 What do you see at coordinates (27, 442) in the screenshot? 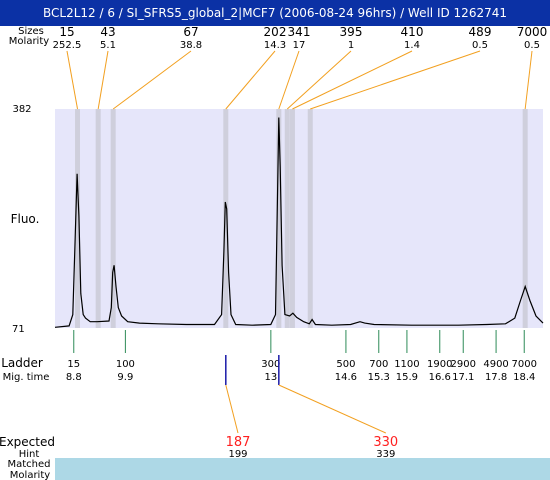
I see `expected-label: Expected` at bounding box center [27, 442].